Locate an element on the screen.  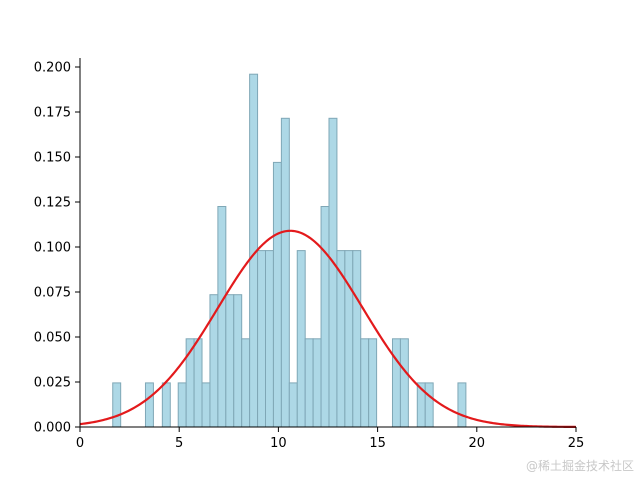
y-tick-label: 0.100 is located at coordinates (52, 248).